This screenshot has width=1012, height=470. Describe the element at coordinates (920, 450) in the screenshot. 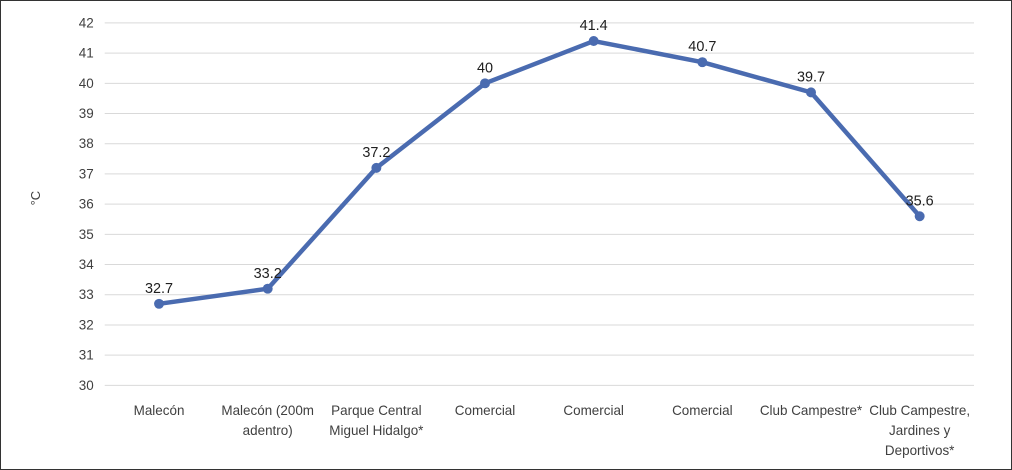

I see `x-category-label: Deportivos*` at that location.